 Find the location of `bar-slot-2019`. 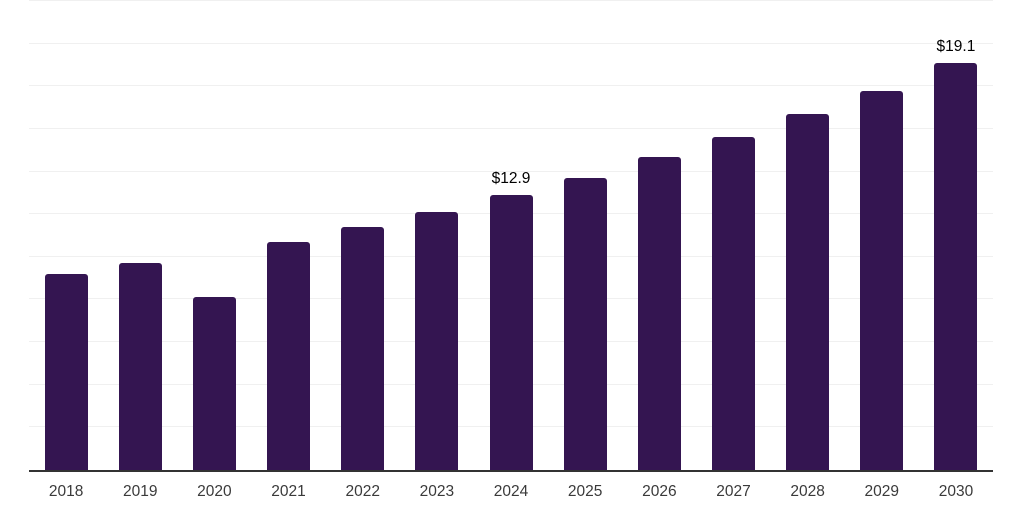

bar-slot-2019 is located at coordinates (140, 235).